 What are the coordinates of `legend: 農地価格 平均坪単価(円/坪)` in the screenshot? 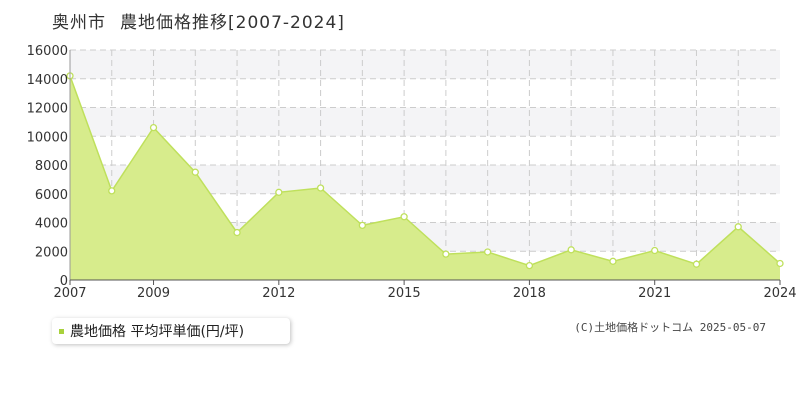 It's located at (171, 331).